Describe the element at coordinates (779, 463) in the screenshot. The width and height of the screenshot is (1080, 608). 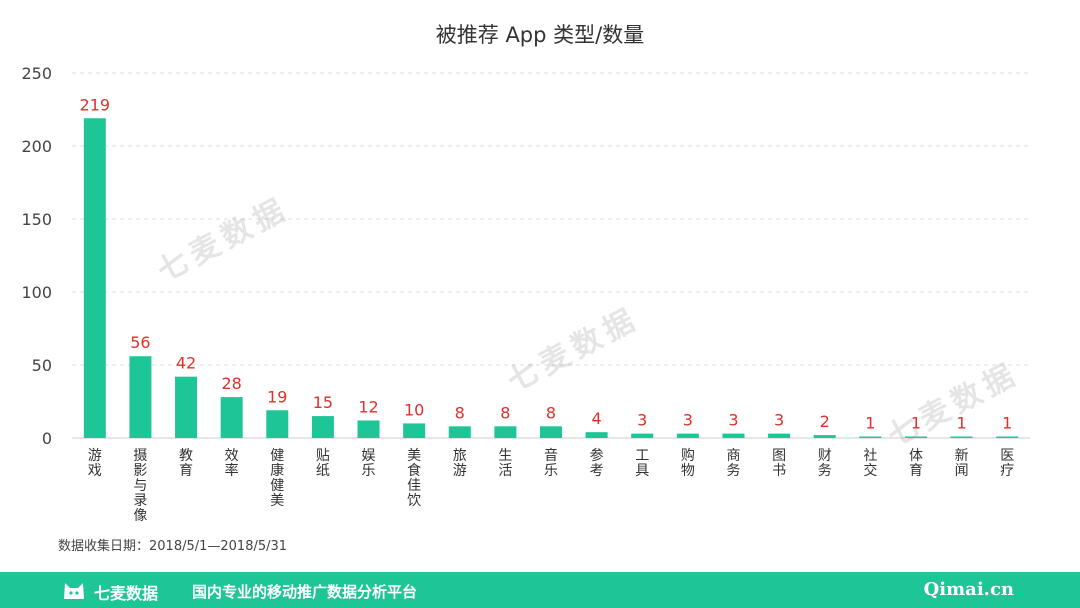
I see `category-label: 图书` at that location.